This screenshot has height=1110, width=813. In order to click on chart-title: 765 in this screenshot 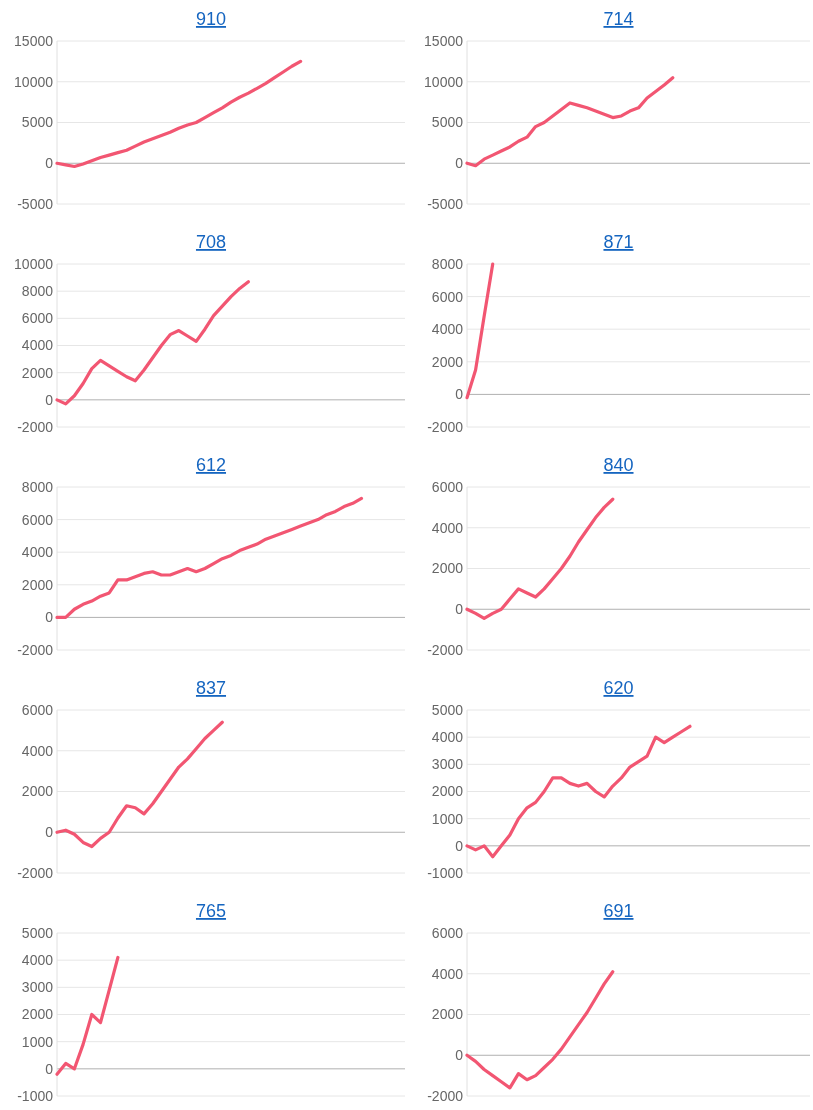, I will do `click(211, 911)`.